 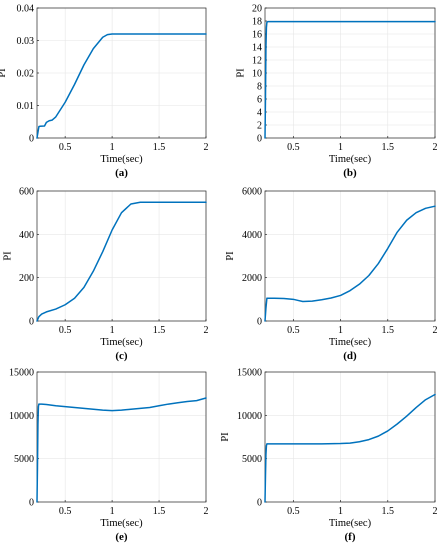 What do you see at coordinates (26, 9) in the screenshot?
I see `y-tick-label: 0.04` at bounding box center [26, 9].